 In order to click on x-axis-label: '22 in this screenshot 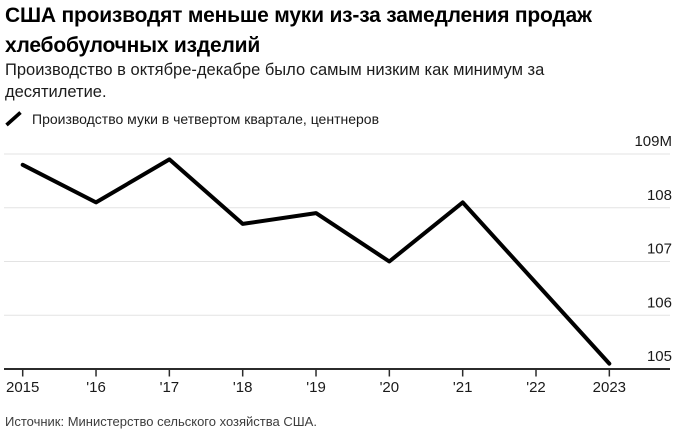, I will do `click(536, 387)`.